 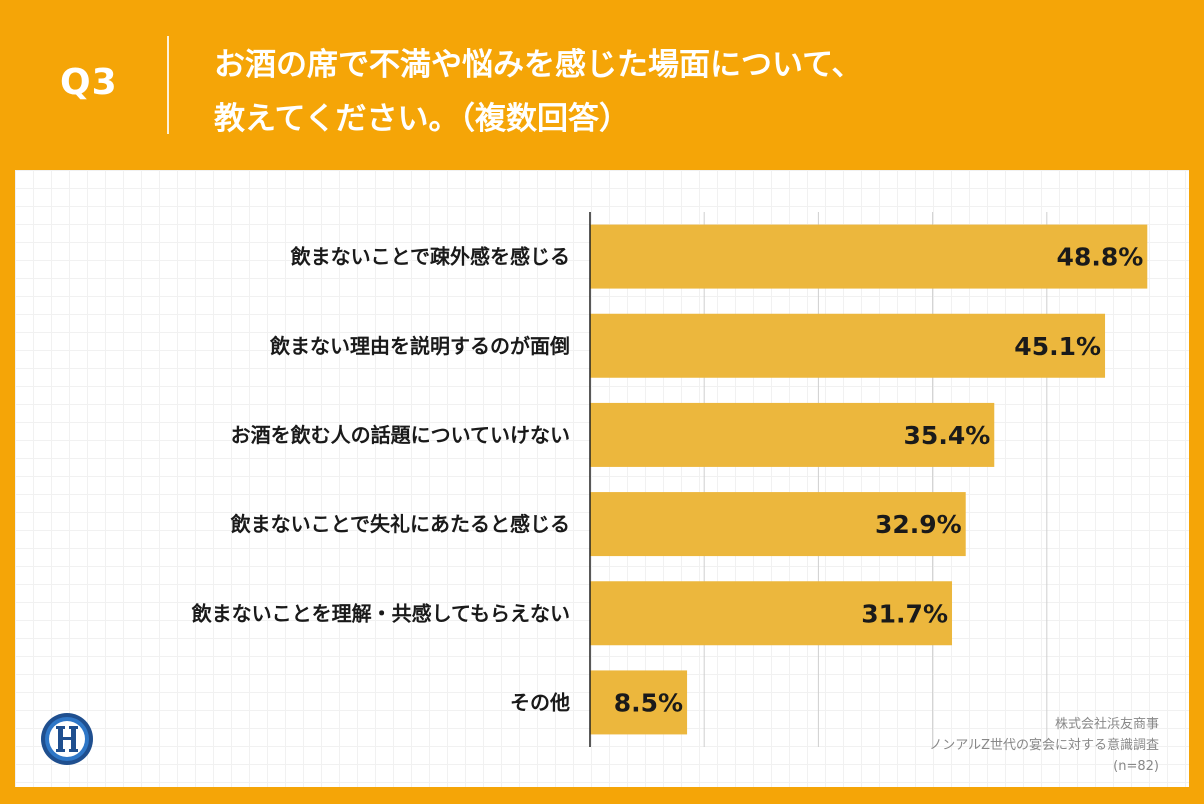 I want to click on source-note: 株式会社浜友商事 ノンアルZ世代の宴会に対する意識調査 (n=82), so click(x=1044, y=745).